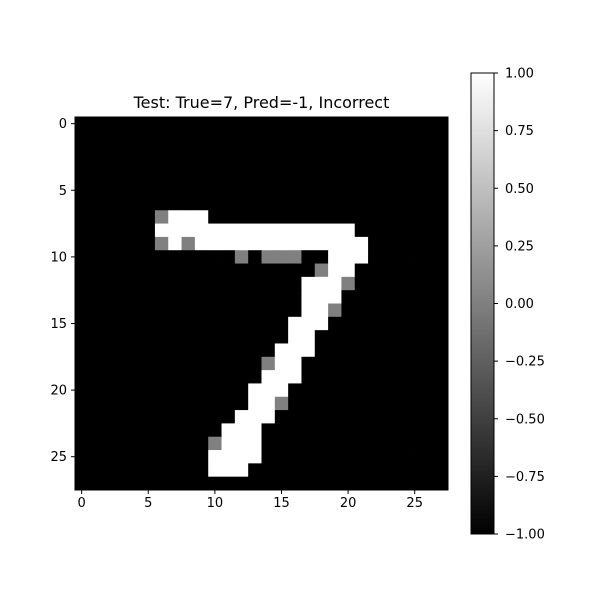  I want to click on colorbar-tick-label: −0.25, so click(525, 362).